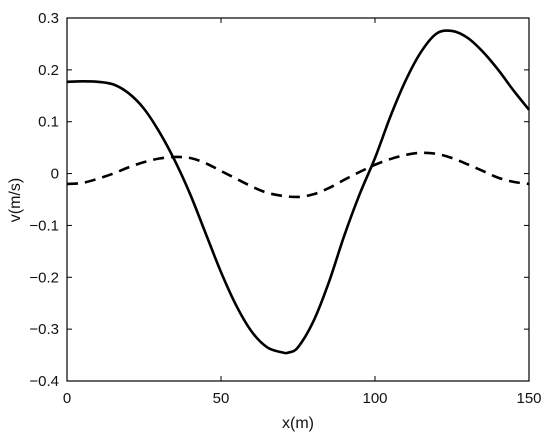 This screenshot has width=550, height=442. What do you see at coordinates (298, 423) in the screenshot?
I see `x-axis-label: x(m)` at bounding box center [298, 423].